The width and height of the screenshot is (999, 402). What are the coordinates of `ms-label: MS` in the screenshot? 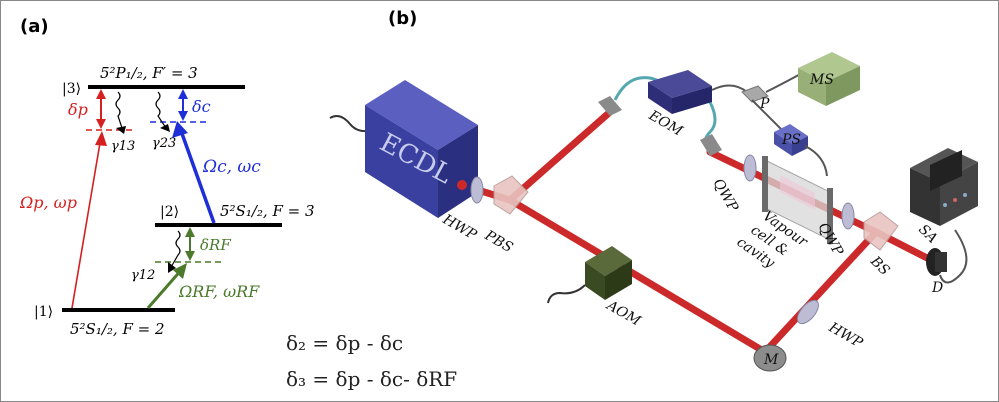 It's located at (821, 80).